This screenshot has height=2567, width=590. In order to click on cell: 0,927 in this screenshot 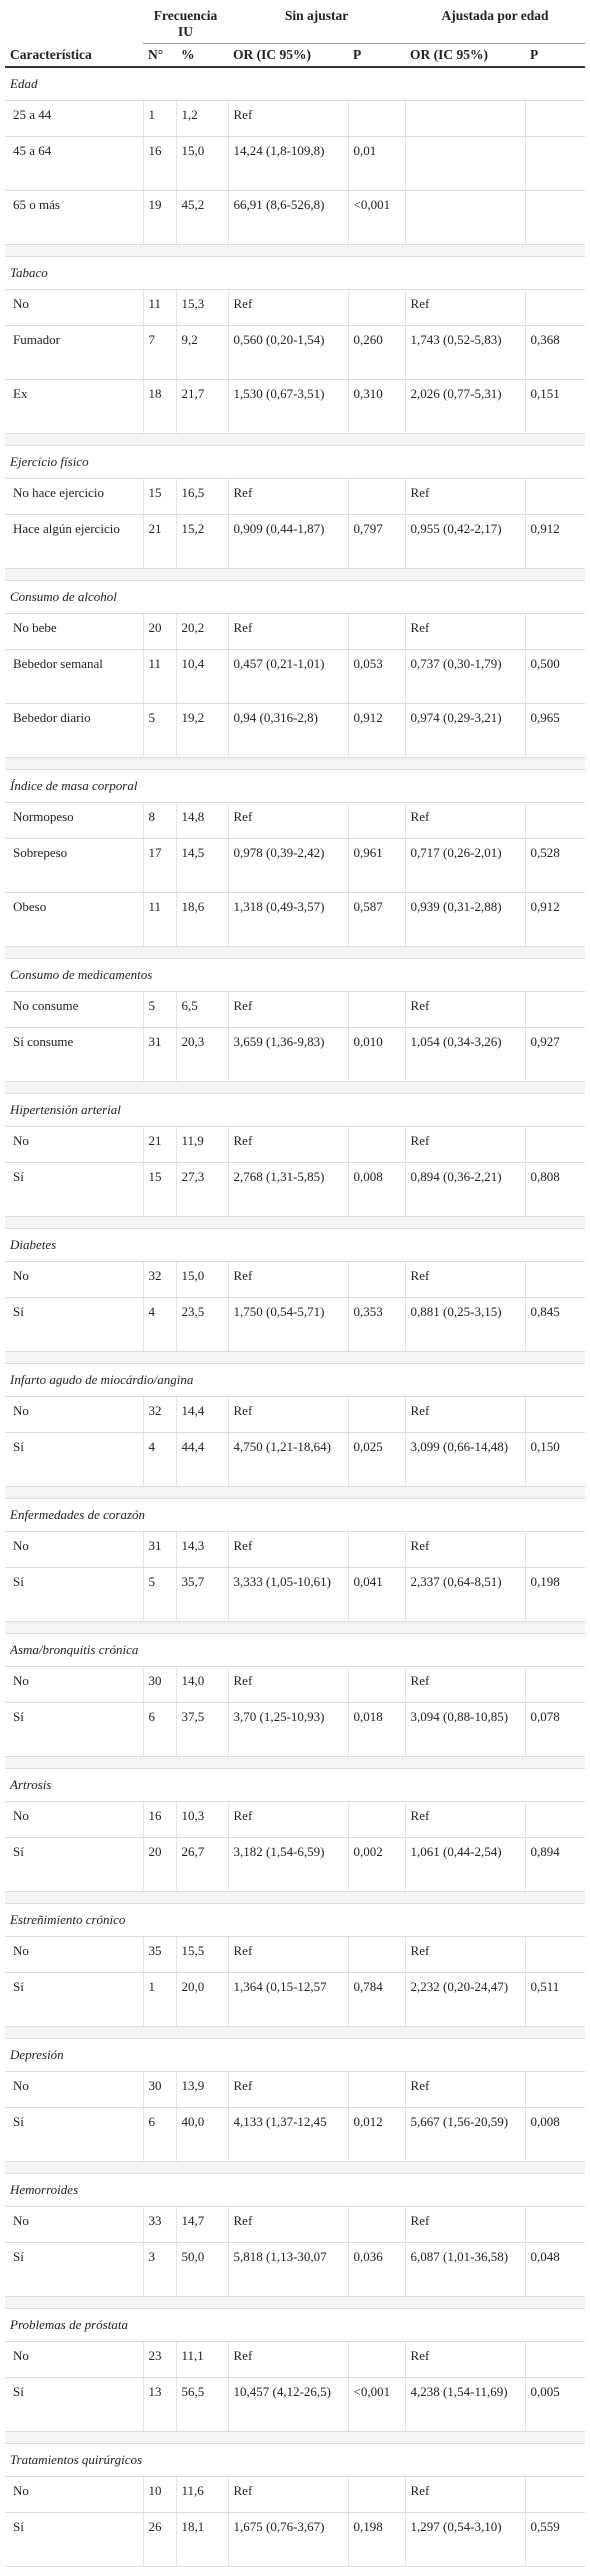, I will do `click(555, 1054)`.